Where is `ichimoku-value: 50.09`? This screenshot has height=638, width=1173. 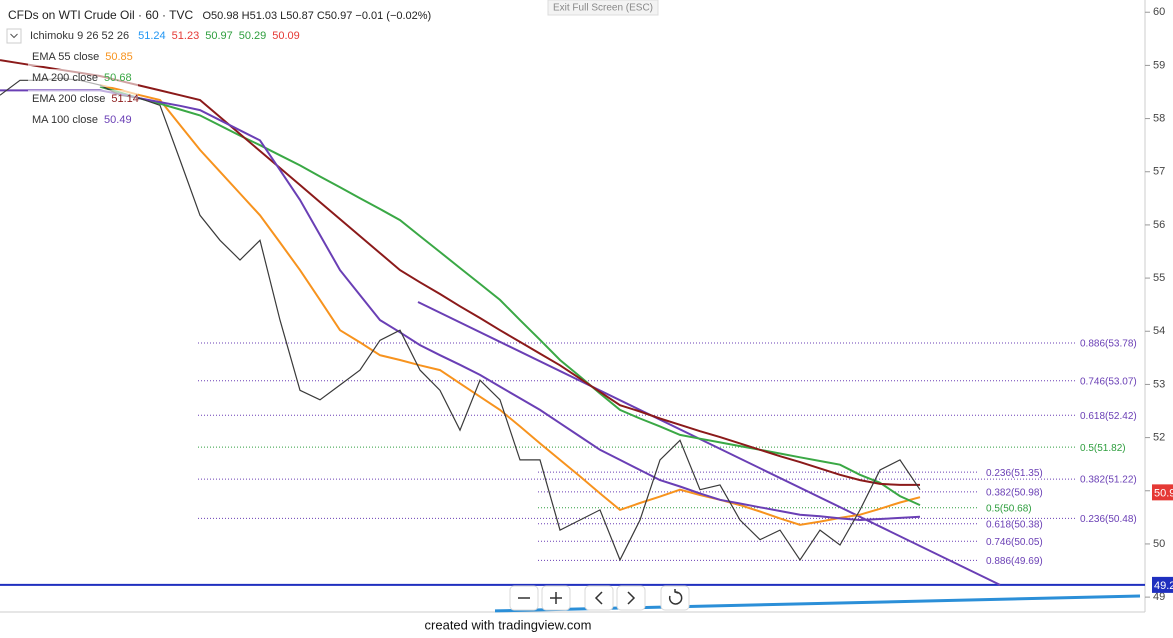
ichimoku-value: 50.09 is located at coordinates (286, 36).